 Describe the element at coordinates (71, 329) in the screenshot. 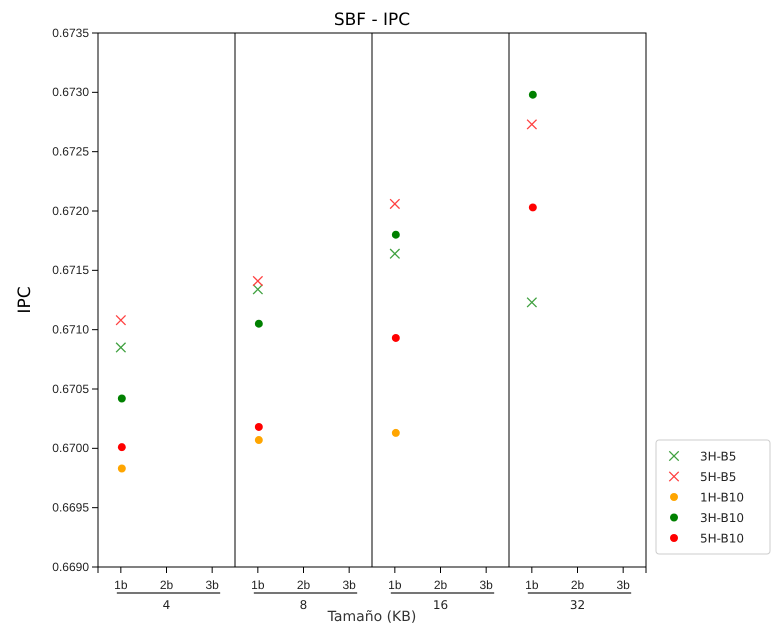

I see `y-tick-label: 0.6710` at that location.